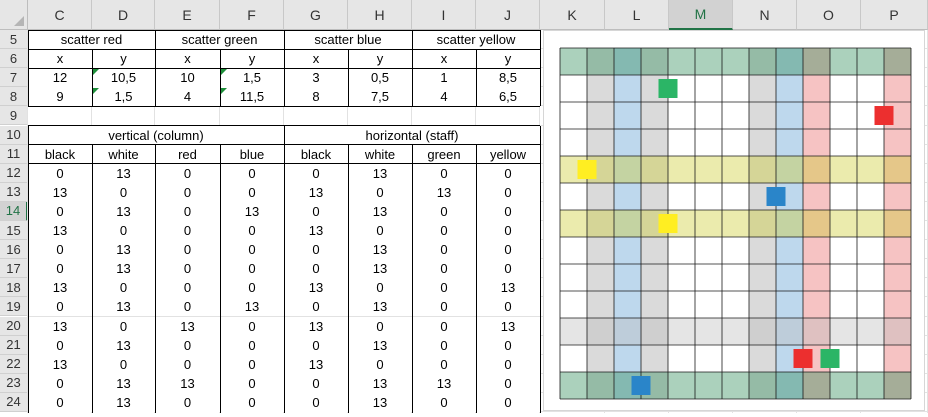  What do you see at coordinates (444, 78) in the screenshot?
I see `value-cell: 1` at bounding box center [444, 78].